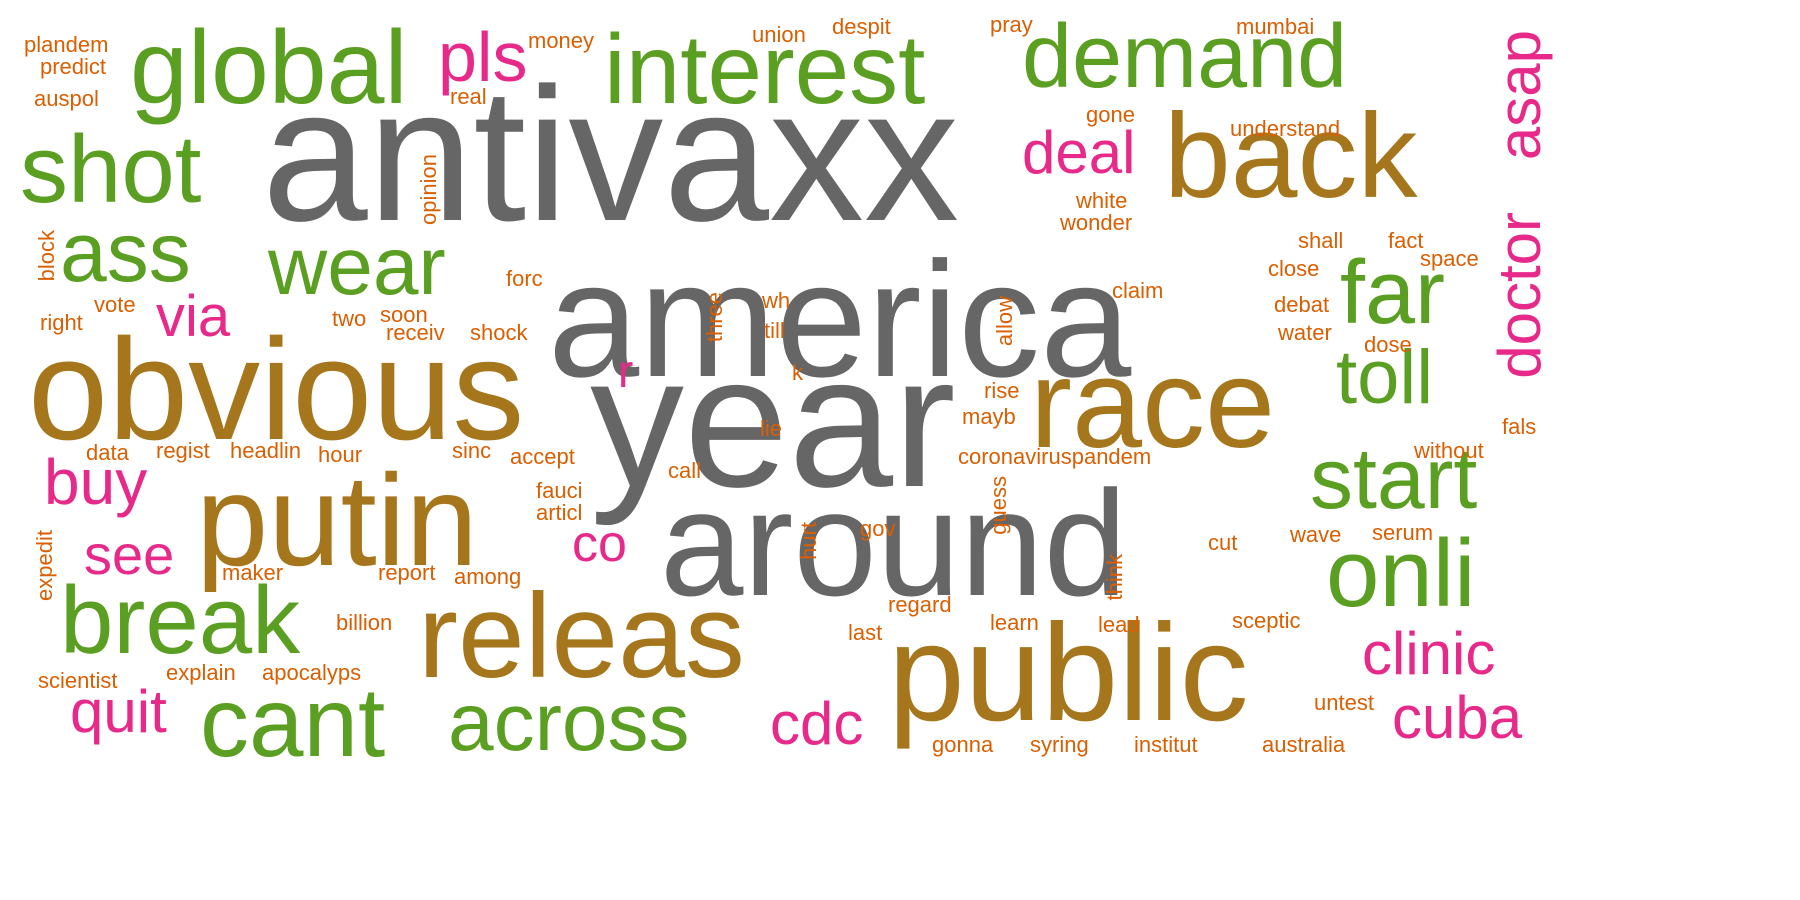  I want to click on word-white: white, so click(1102, 200).